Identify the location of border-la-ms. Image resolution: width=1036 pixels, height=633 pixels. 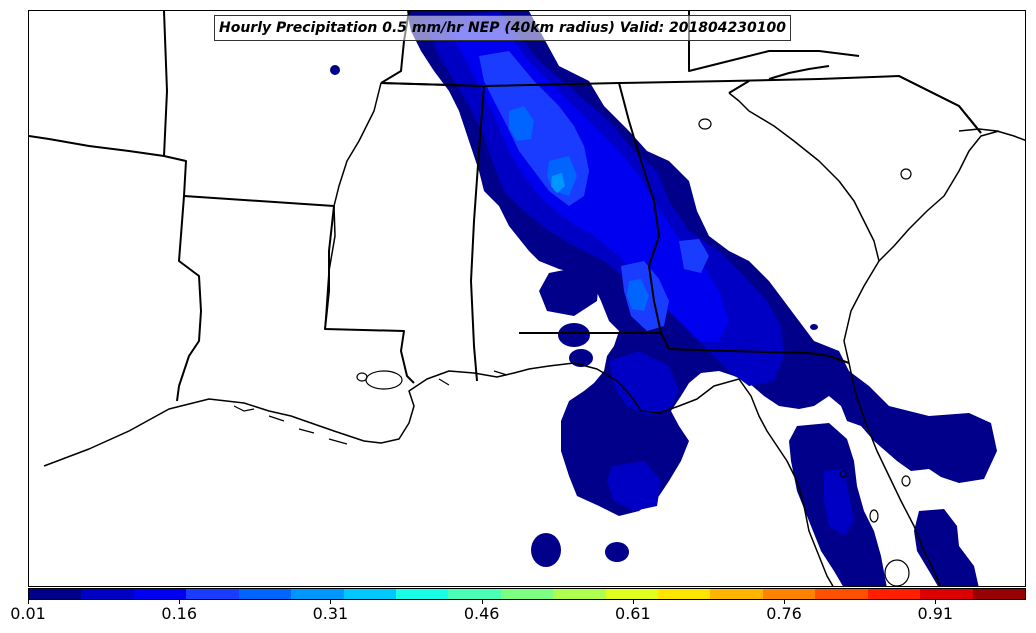
(369, 294).